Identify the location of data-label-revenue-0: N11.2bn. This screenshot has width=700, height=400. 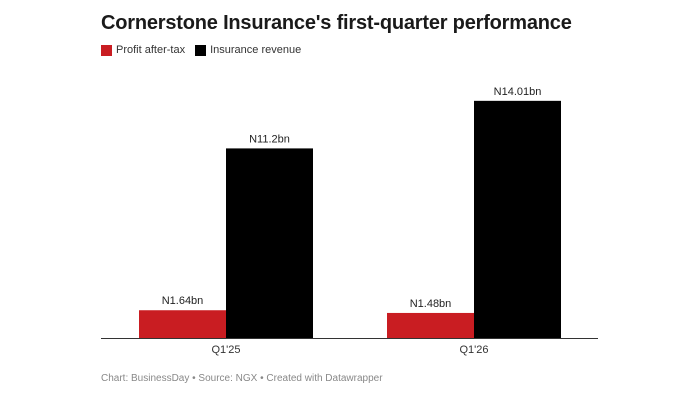
(269, 139).